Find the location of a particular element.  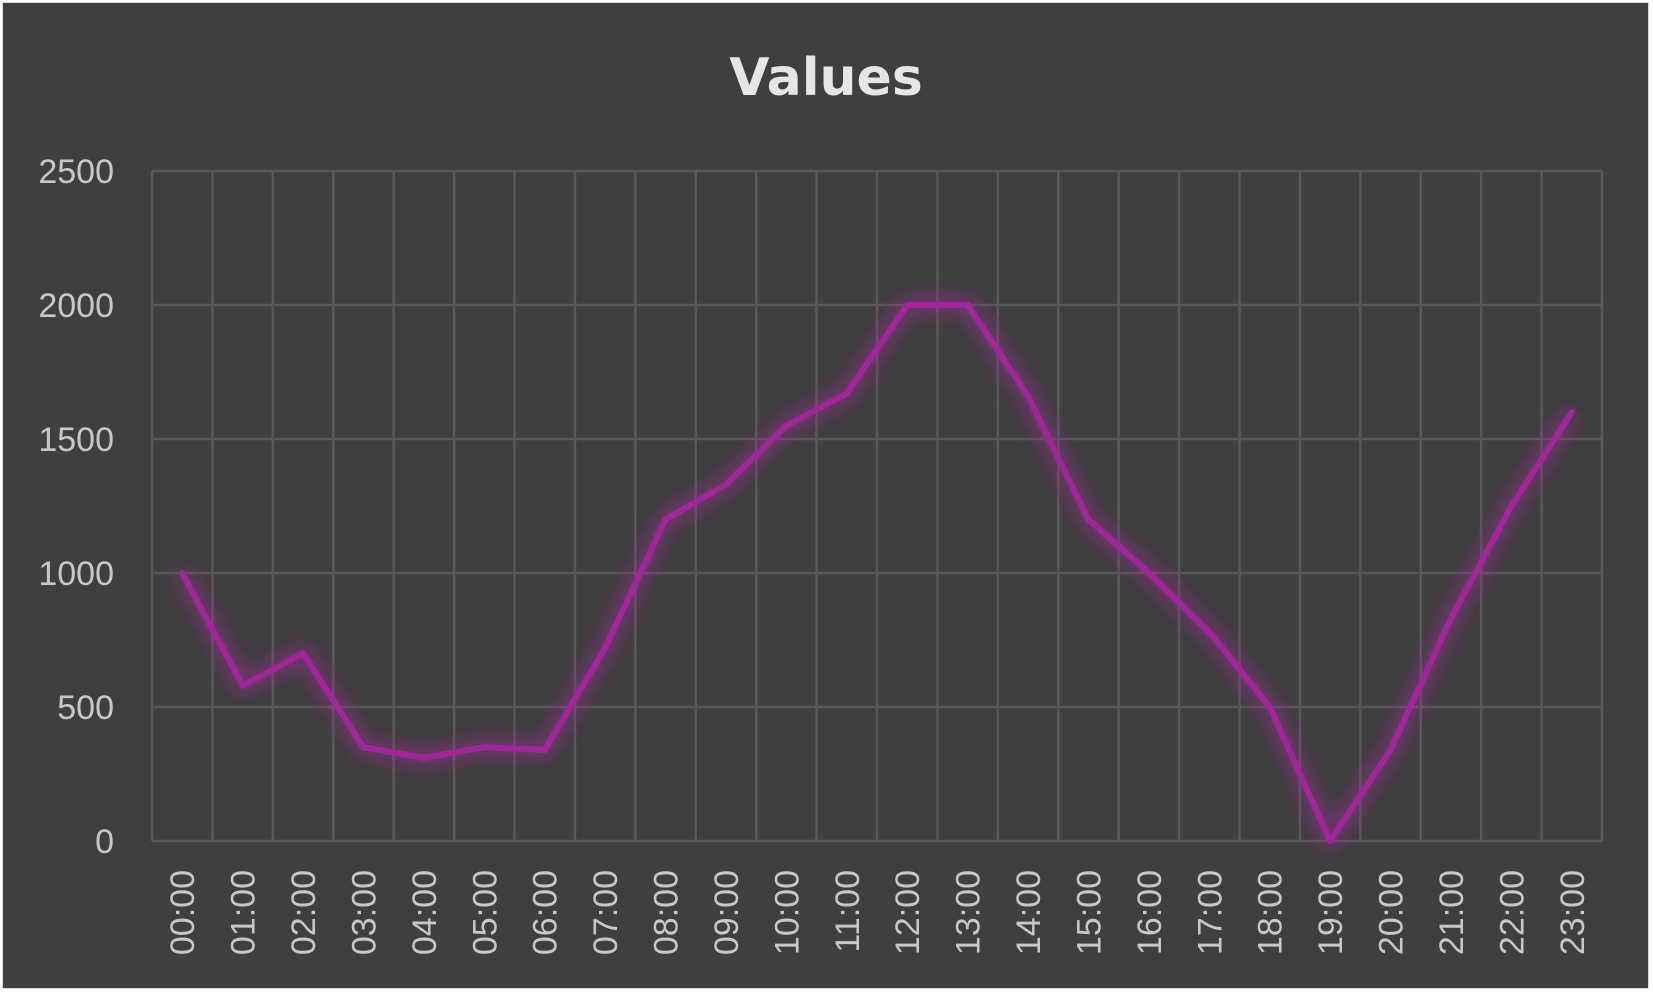

x-tick-label: 17:00 is located at coordinates (1210, 912).